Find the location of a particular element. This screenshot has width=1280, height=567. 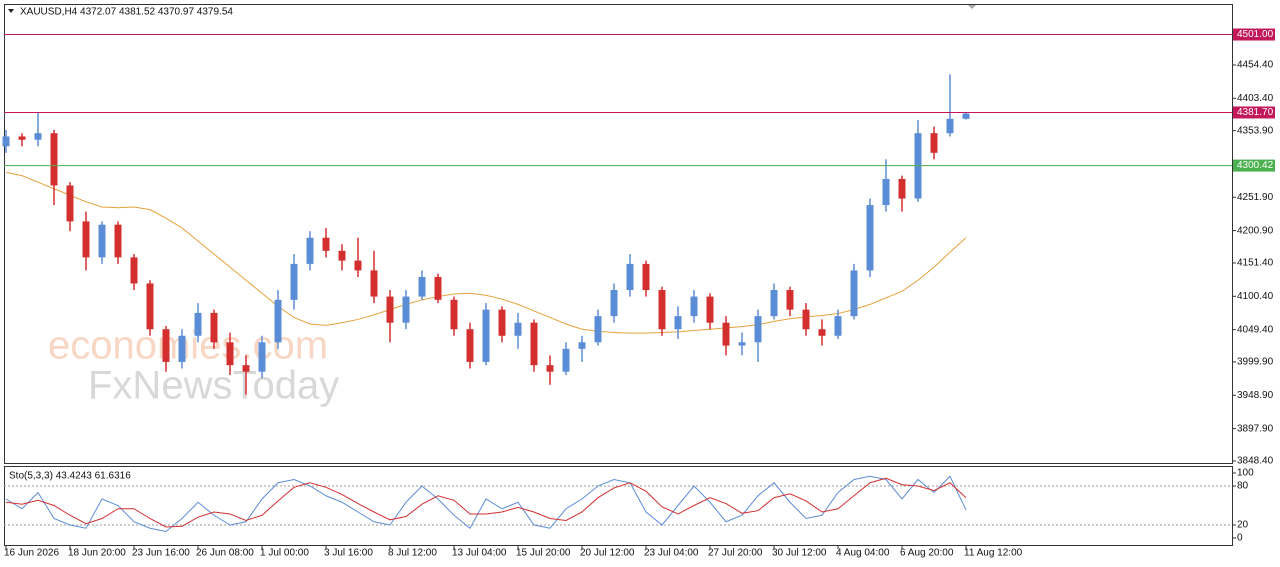

x-tick-label: 16 Jun 2026 is located at coordinates (31, 553).